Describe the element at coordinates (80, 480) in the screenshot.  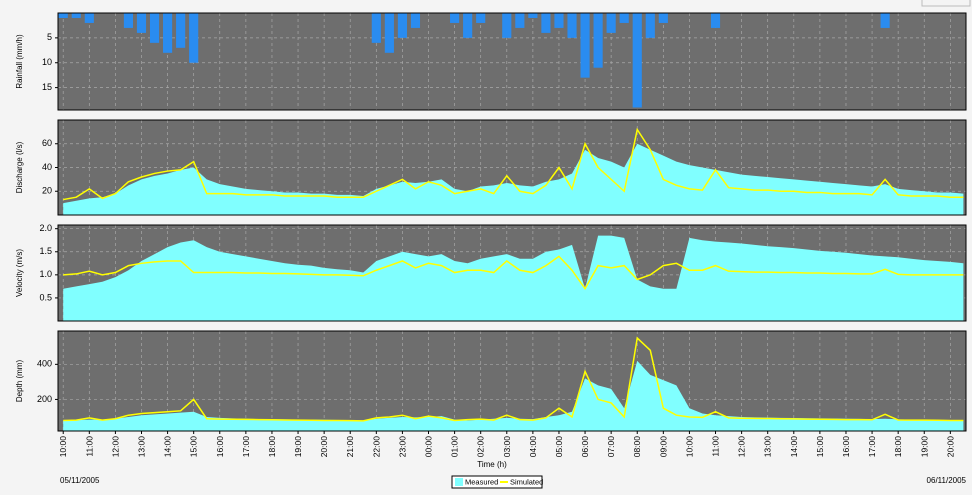
I see `start-date: 05/11/2005` at that location.